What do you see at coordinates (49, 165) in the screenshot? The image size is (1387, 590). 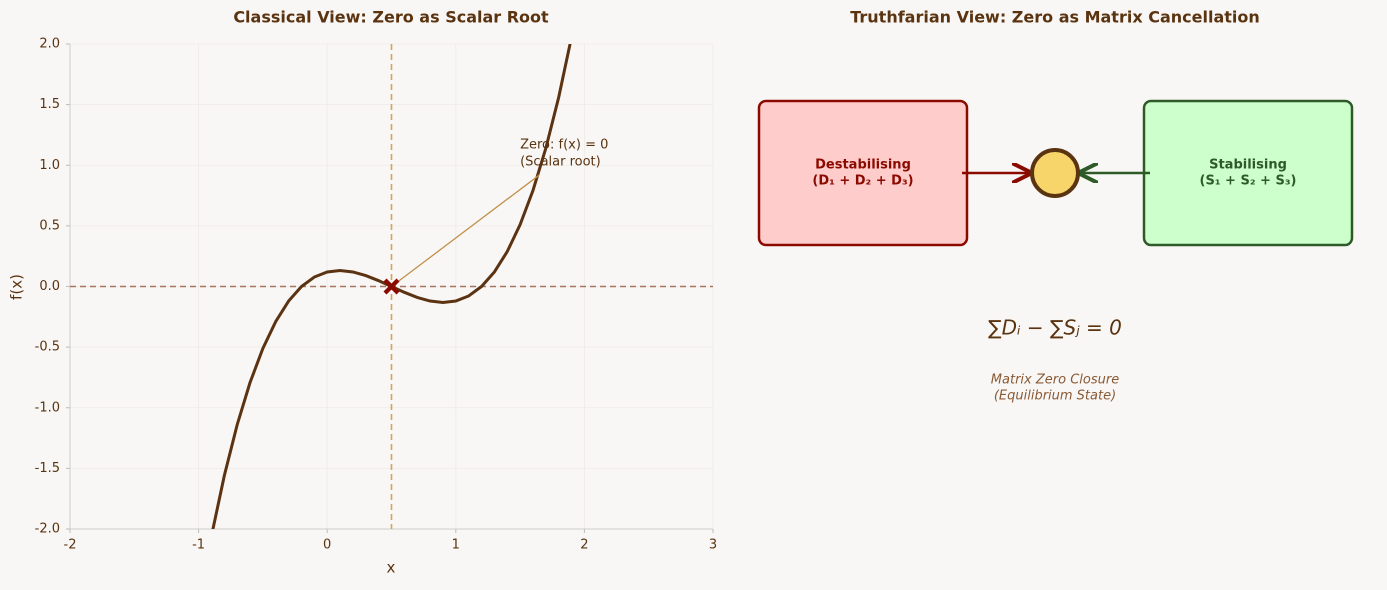 I see `y-tick-label: 1.0` at bounding box center [49, 165].